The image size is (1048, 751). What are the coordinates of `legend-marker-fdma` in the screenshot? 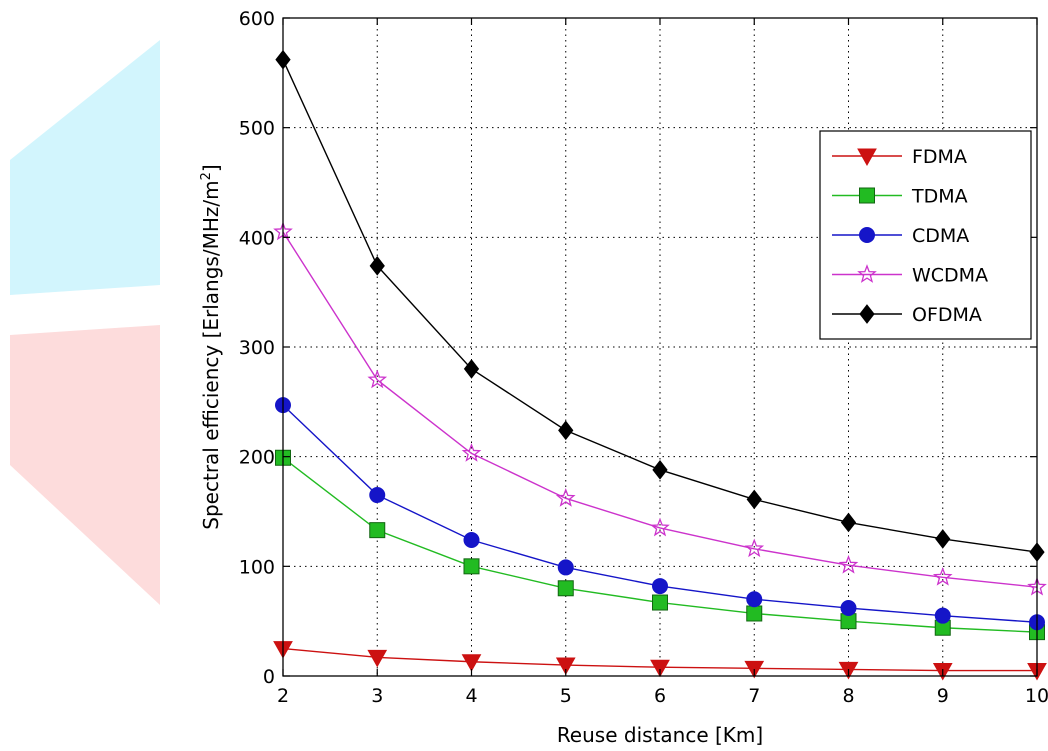 It's located at (867, 157).